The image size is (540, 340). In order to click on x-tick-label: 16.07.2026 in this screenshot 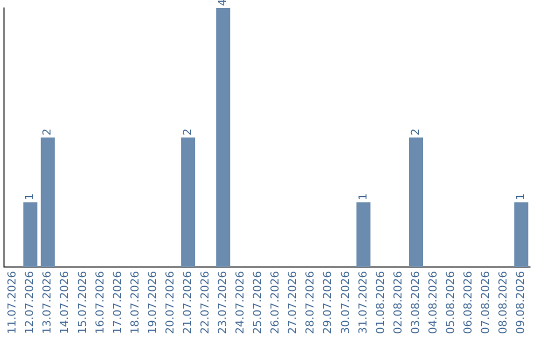, I will do `click(99, 302)`.